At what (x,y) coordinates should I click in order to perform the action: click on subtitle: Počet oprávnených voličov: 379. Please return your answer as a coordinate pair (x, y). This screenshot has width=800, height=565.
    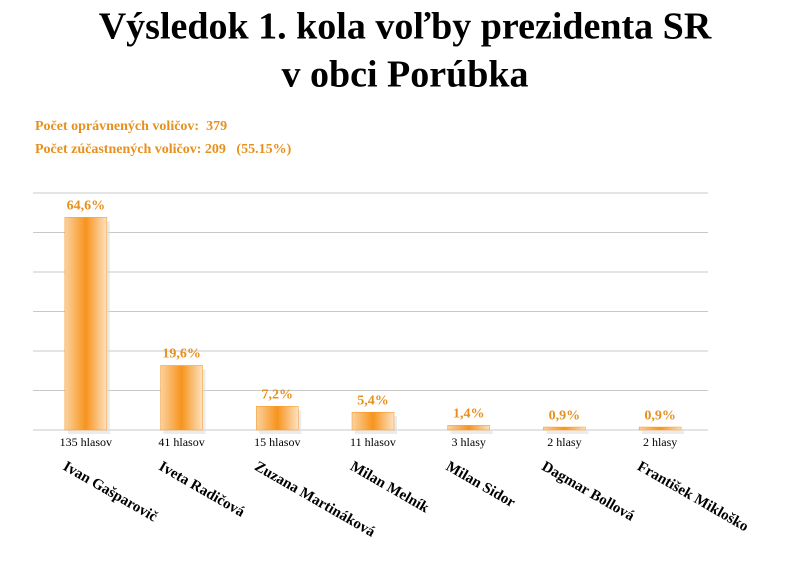
    Looking at the image, I should click on (131, 126).